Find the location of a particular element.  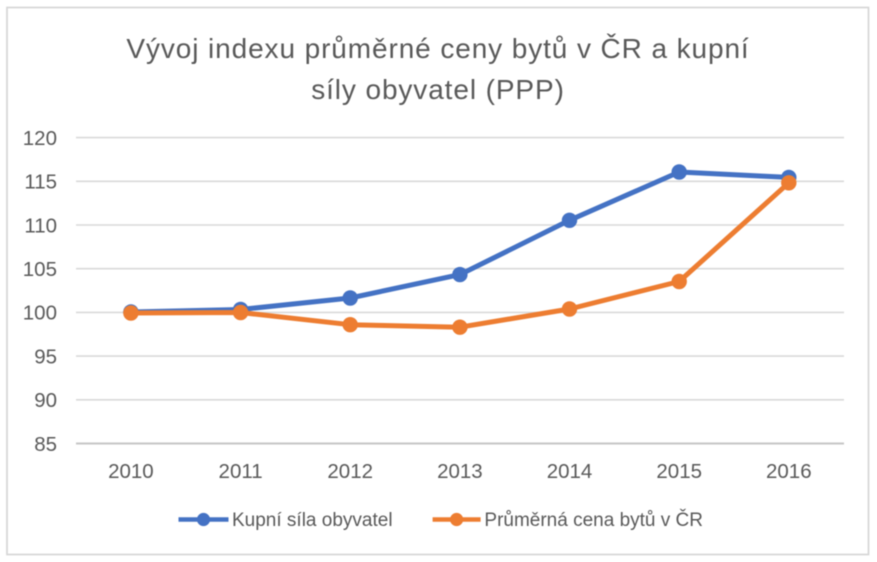

svg-text: 2012 is located at coordinates (350, 471).